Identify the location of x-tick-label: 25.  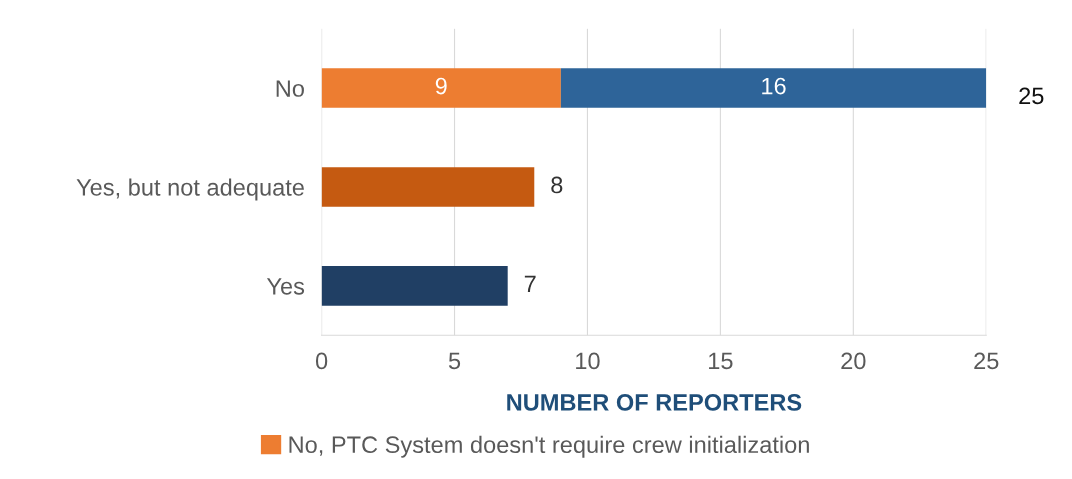
(986, 361).